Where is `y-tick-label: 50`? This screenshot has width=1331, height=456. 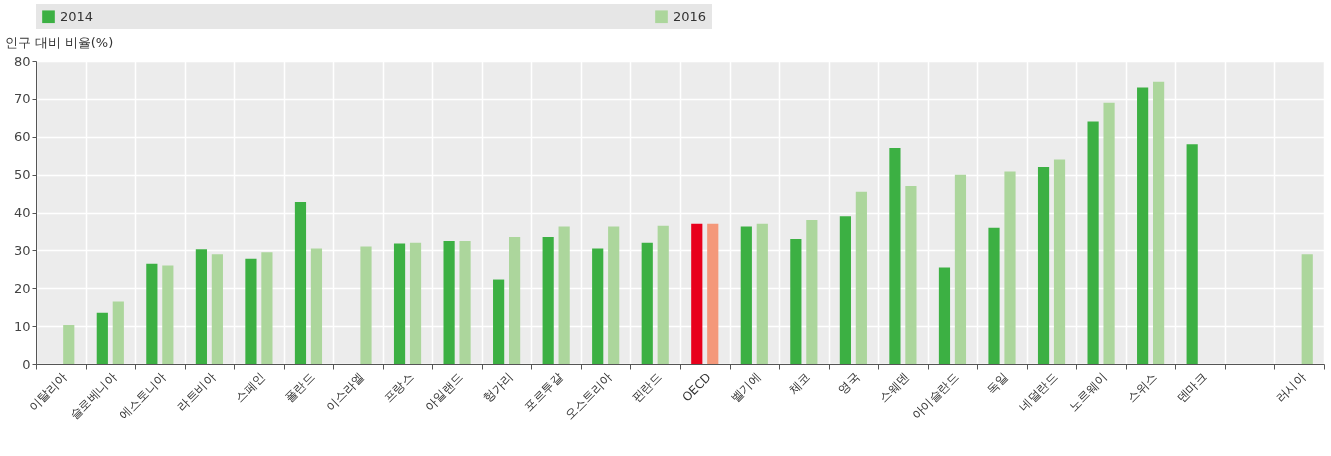
y-tick-label: 50 is located at coordinates (22, 175).